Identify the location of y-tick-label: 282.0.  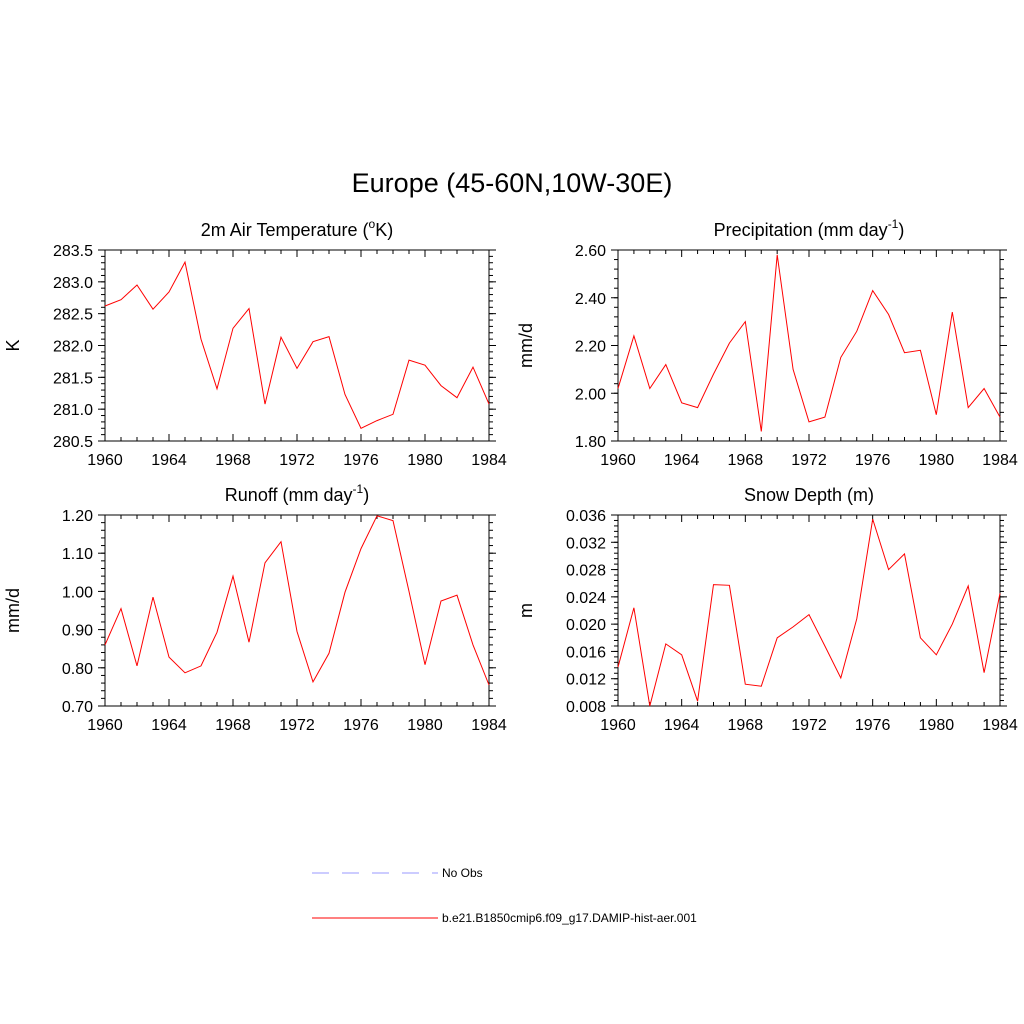
(73, 347).